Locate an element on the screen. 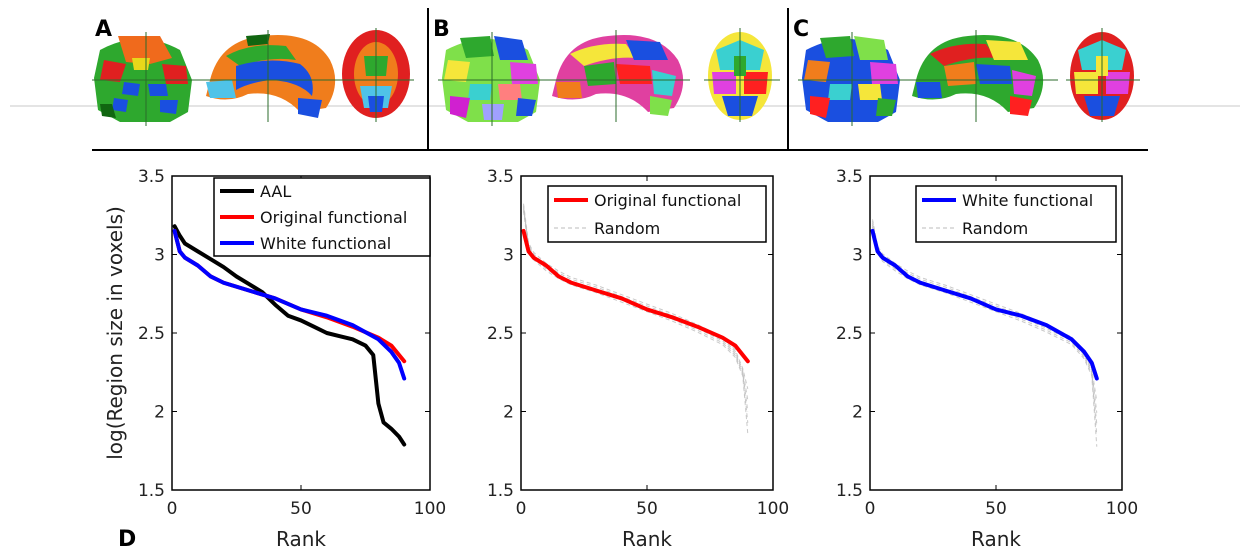 The width and height of the screenshot is (1248, 554). brain-coronal-b is located at coordinates (742, 75).